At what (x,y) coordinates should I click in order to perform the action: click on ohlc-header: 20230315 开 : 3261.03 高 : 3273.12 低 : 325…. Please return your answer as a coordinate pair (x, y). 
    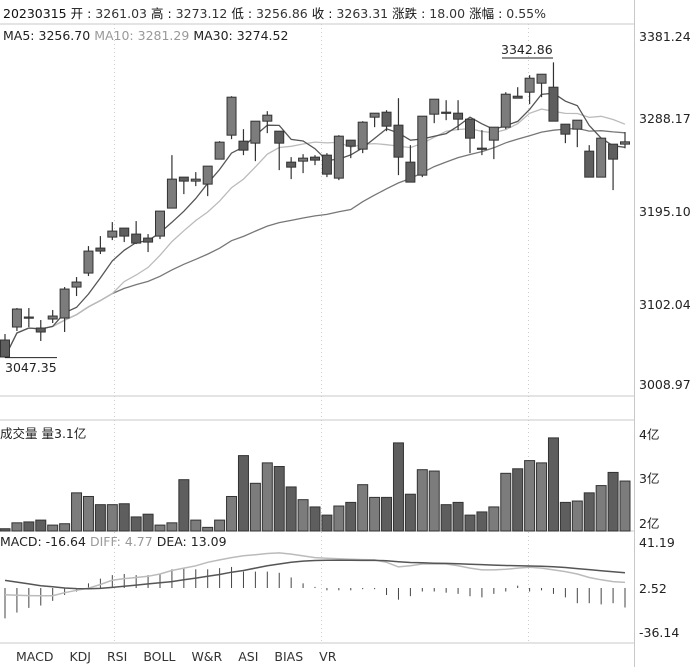
    Looking at the image, I should click on (274, 13).